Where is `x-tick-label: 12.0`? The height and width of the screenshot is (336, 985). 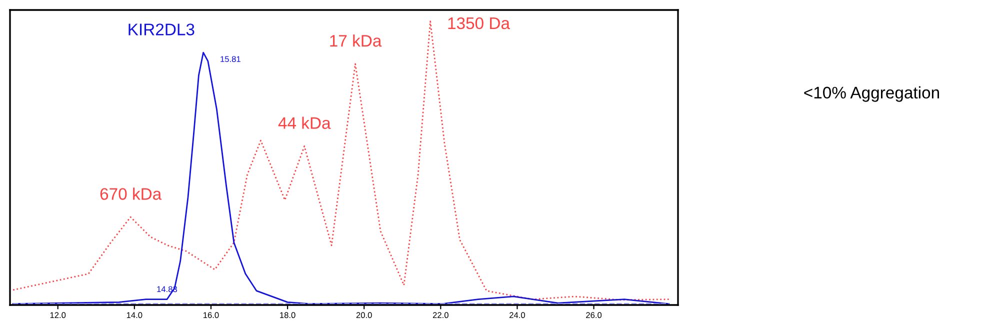
x-tick-label: 12.0 is located at coordinates (58, 315).